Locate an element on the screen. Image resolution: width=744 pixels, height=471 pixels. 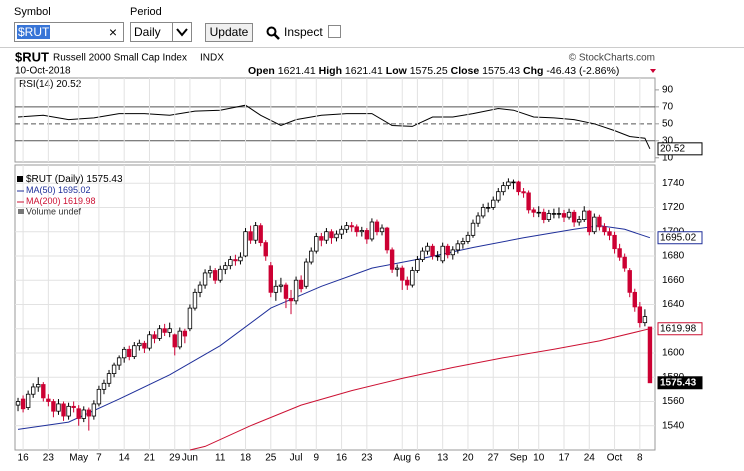
x-tick-label: 17 is located at coordinates (564, 458).